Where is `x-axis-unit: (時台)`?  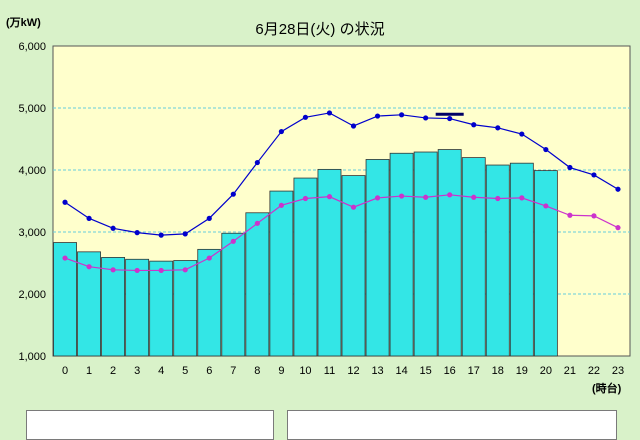
x-axis-unit: (時台) is located at coordinates (607, 388).